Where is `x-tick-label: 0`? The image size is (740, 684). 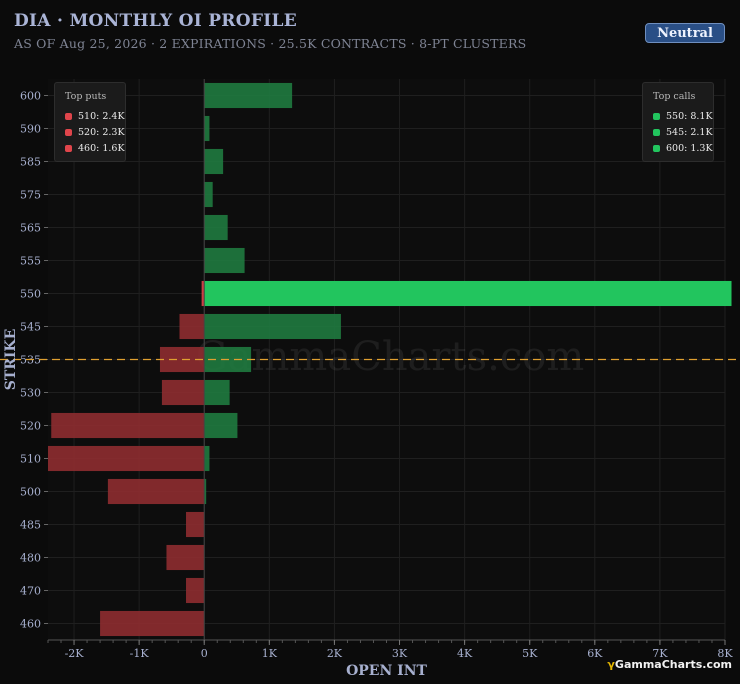
x-tick-label: 0 is located at coordinates (204, 653).